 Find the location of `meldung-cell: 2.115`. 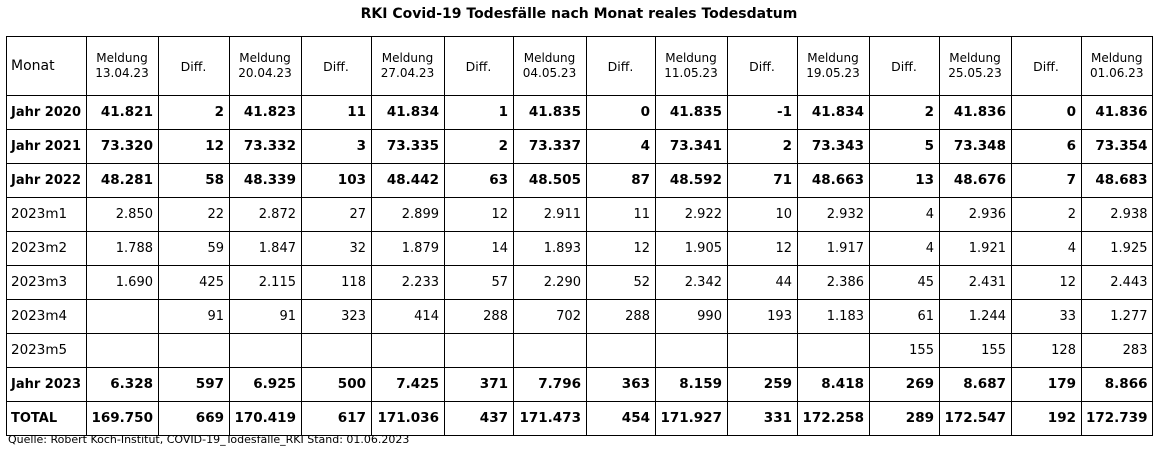

meldung-cell: 2.115 is located at coordinates (265, 282).